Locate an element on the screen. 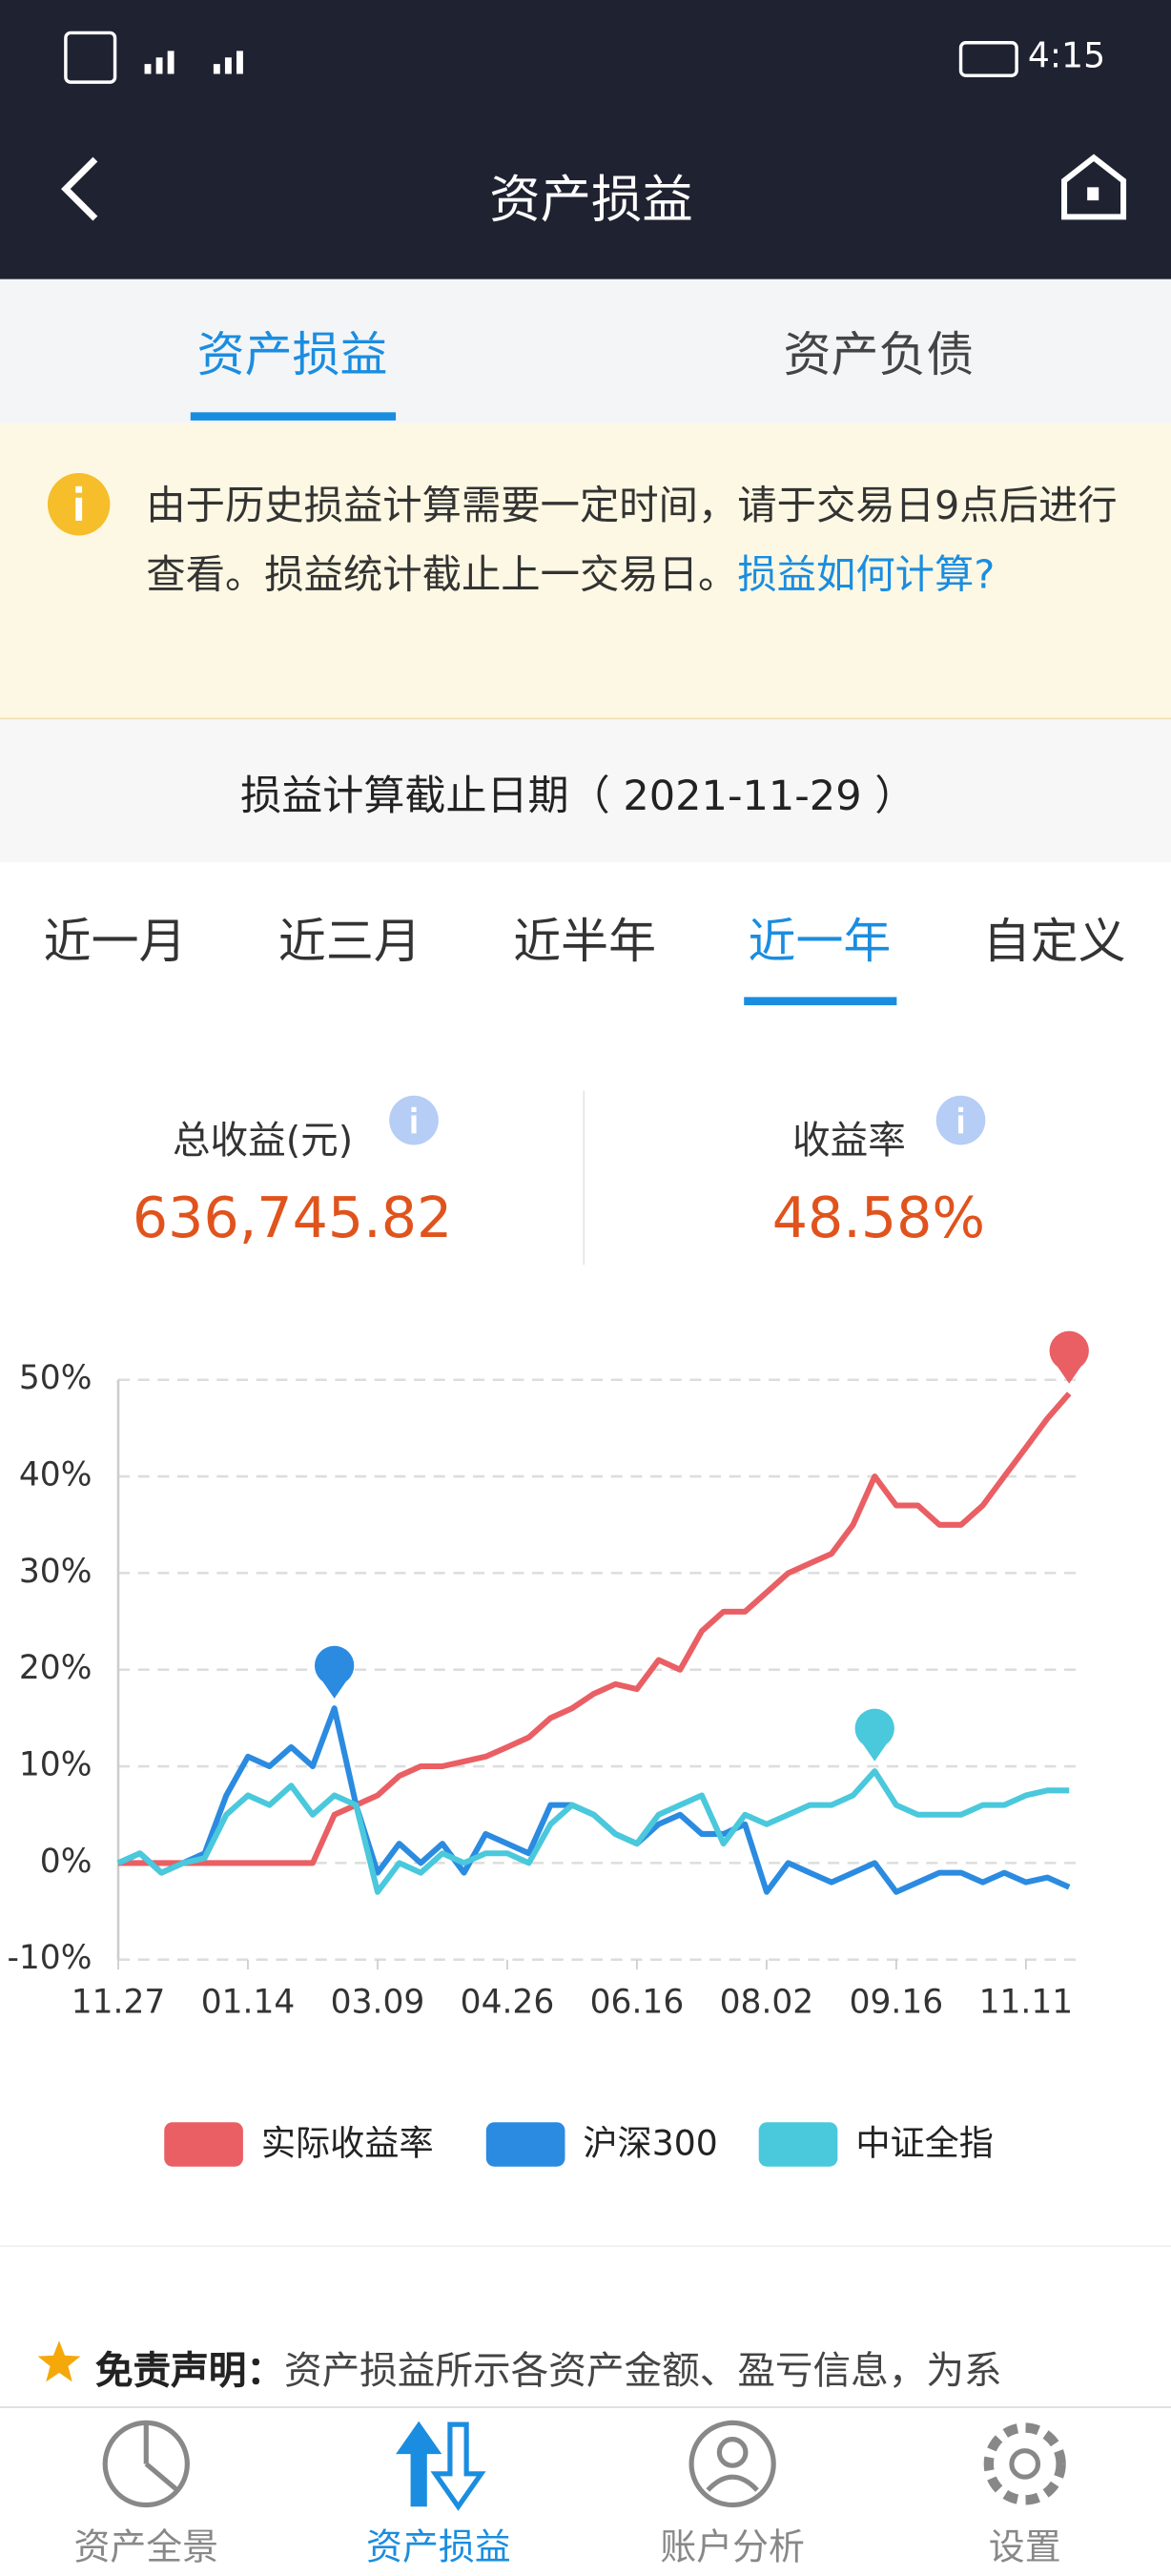 This screenshot has width=1171, height=2576. nav-label: 账户分析 is located at coordinates (732, 2548).